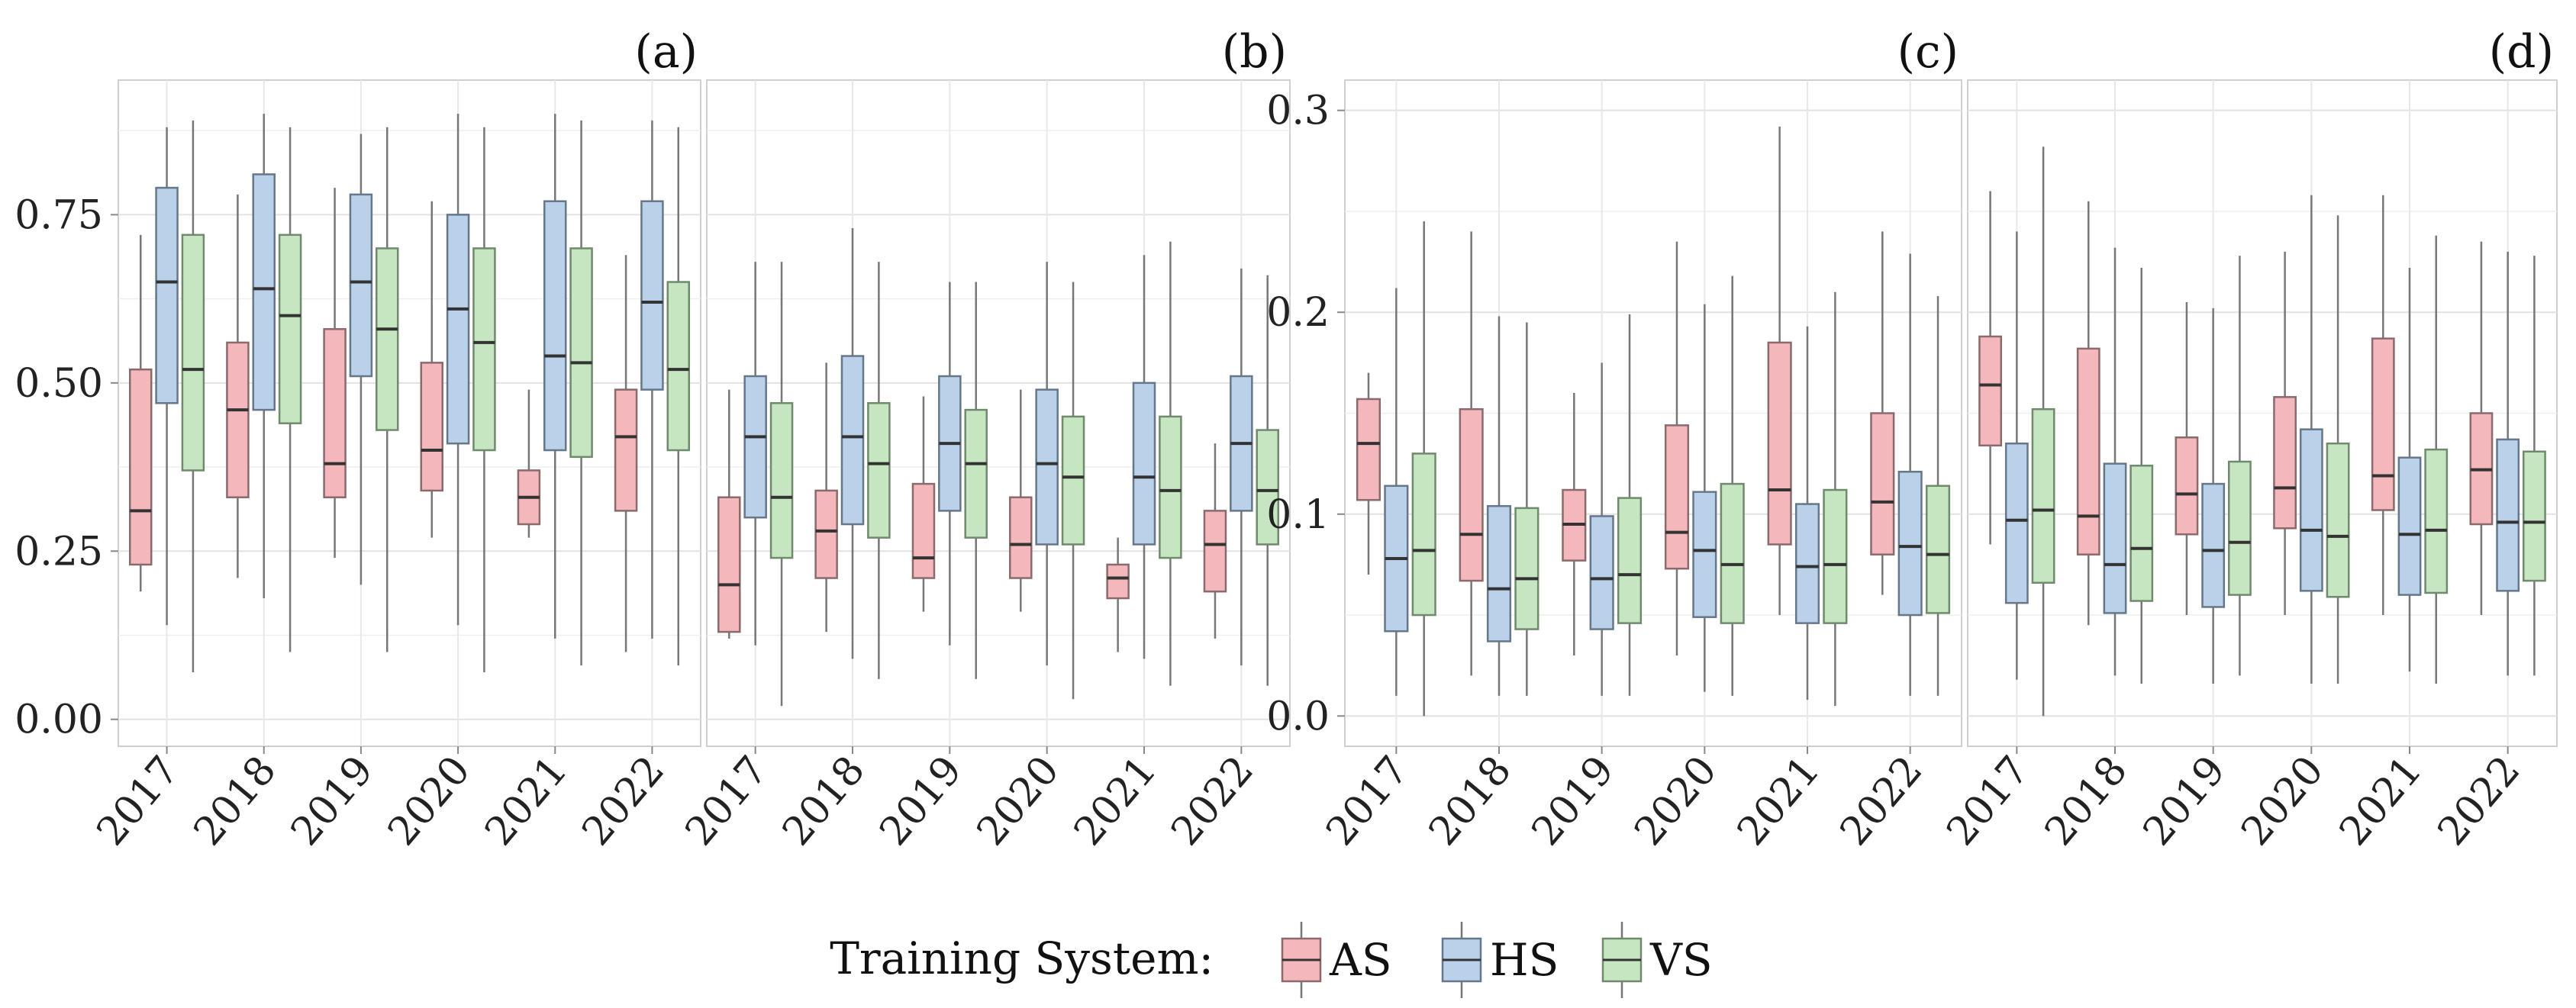  Describe the element at coordinates (1298, 716) in the screenshot. I see `y-tick-label: 0.0` at that location.